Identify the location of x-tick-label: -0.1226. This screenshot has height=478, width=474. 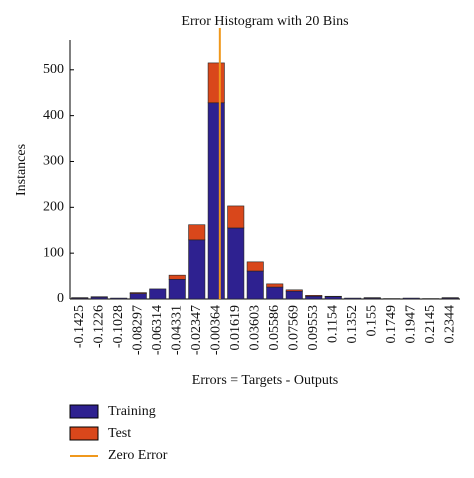
(98, 326).